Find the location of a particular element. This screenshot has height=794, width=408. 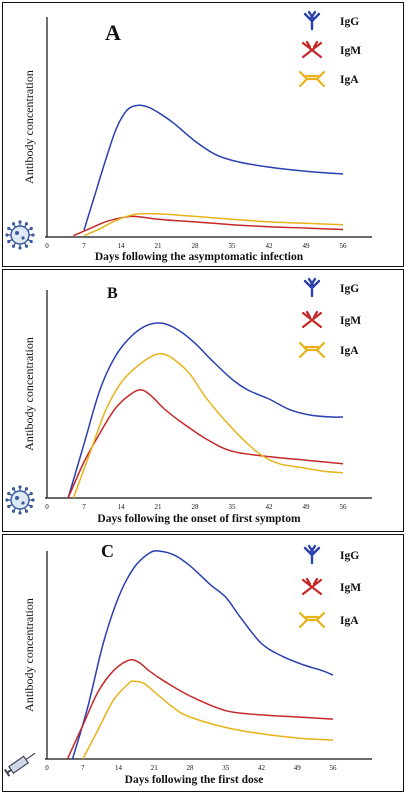

x-axis-label: Days following the first dose is located at coordinates (194, 780).